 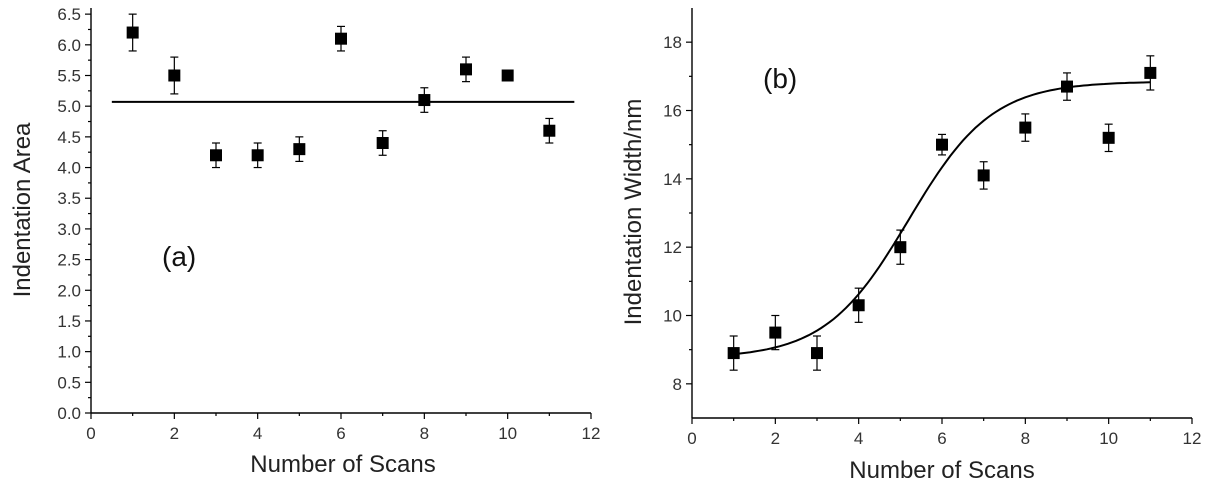 What do you see at coordinates (69, 14) in the screenshot?
I see `y-tick-label-a: 6.5` at bounding box center [69, 14].